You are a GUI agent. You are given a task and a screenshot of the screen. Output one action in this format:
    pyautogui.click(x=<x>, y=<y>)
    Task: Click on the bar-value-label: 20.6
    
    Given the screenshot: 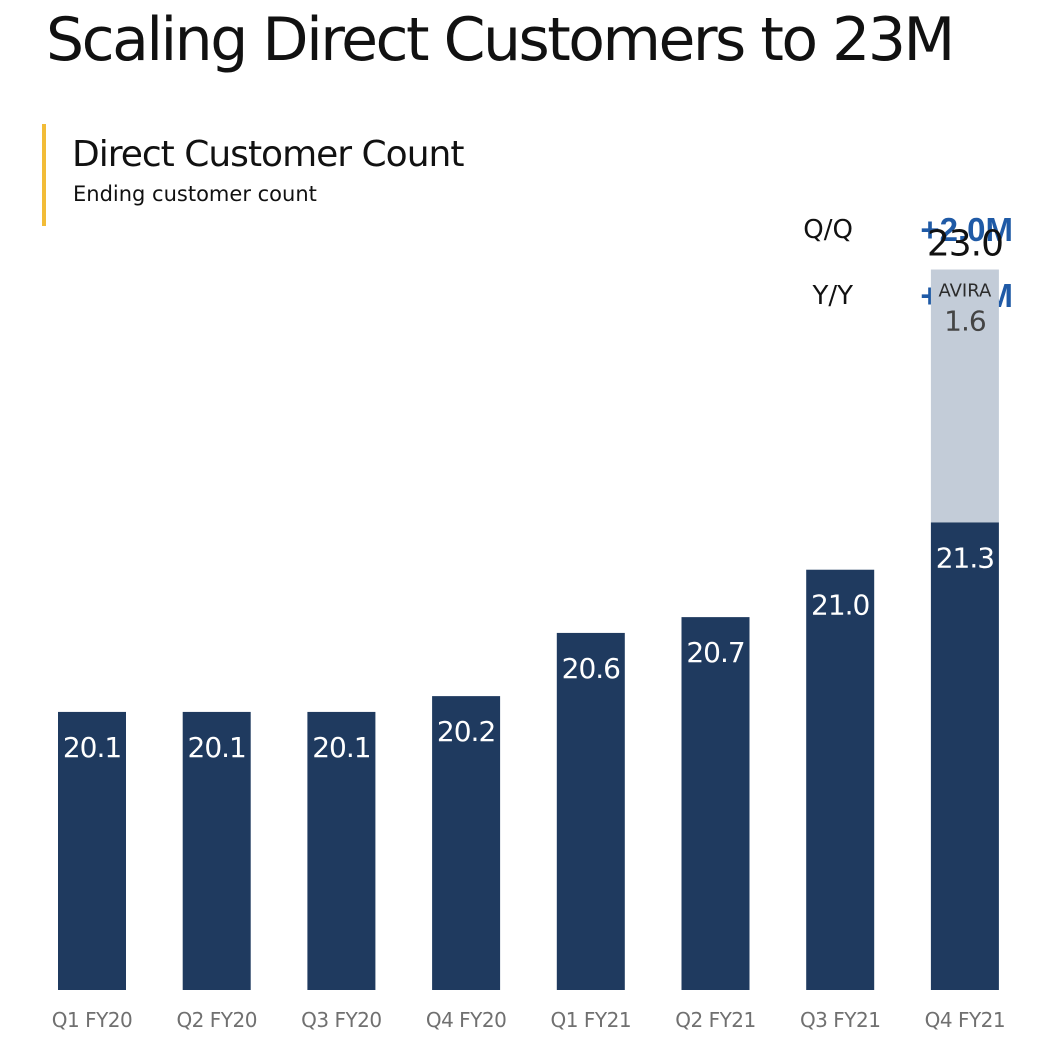 What is the action you would take?
    pyautogui.click(x=591, y=668)
    